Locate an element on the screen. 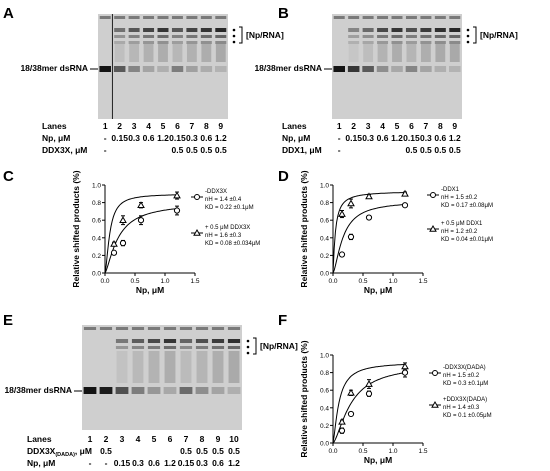 The width and height of the screenshot is (550, 471). lane-number: 7 is located at coordinates (192, 126).